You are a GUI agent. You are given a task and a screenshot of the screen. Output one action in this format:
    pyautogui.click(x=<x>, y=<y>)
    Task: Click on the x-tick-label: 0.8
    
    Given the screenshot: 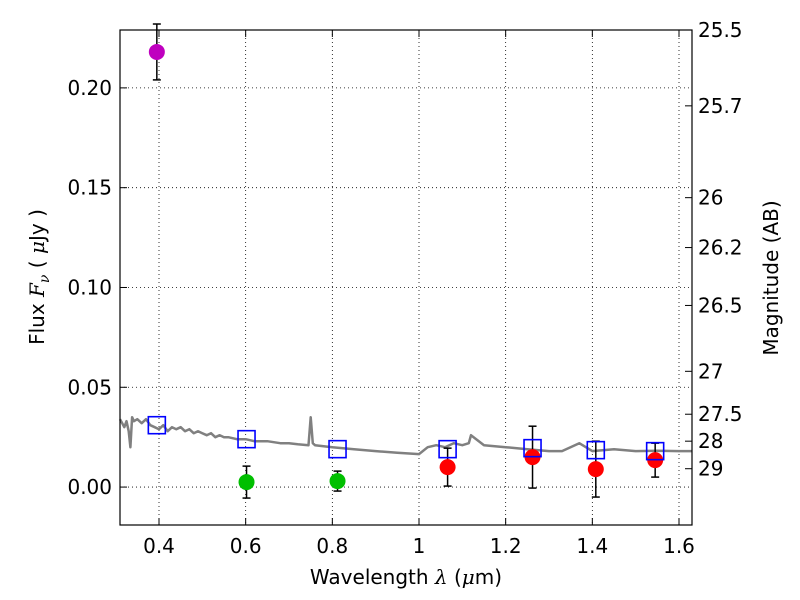 What is the action you would take?
    pyautogui.click(x=332, y=546)
    